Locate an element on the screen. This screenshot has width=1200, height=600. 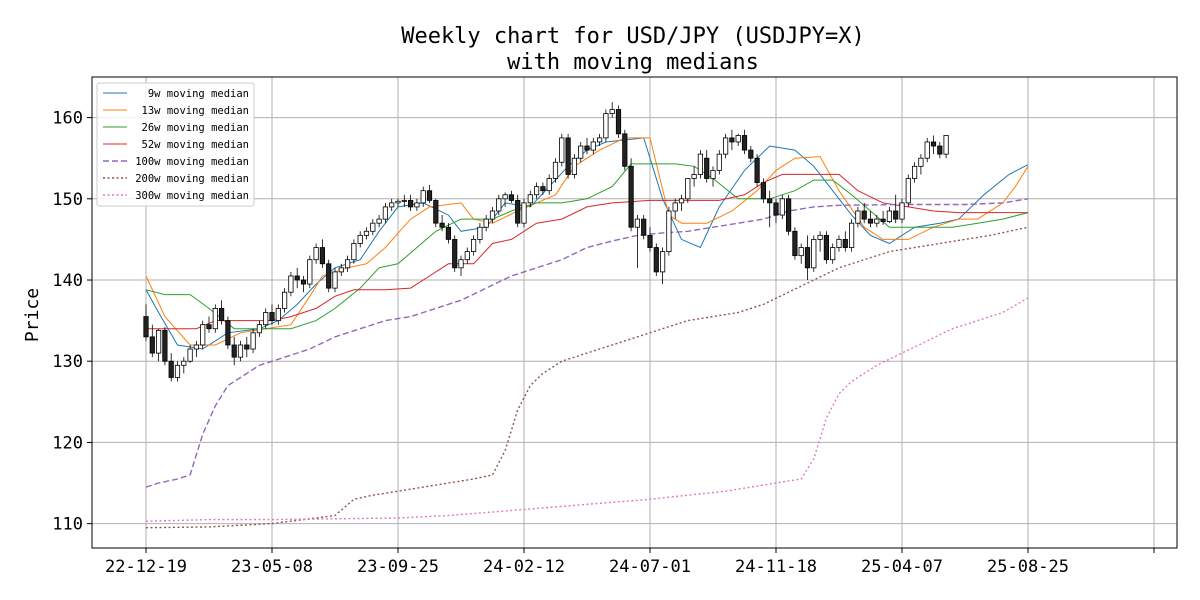
x-tick-label-0: 22-12-19 is located at coordinates (146, 567).